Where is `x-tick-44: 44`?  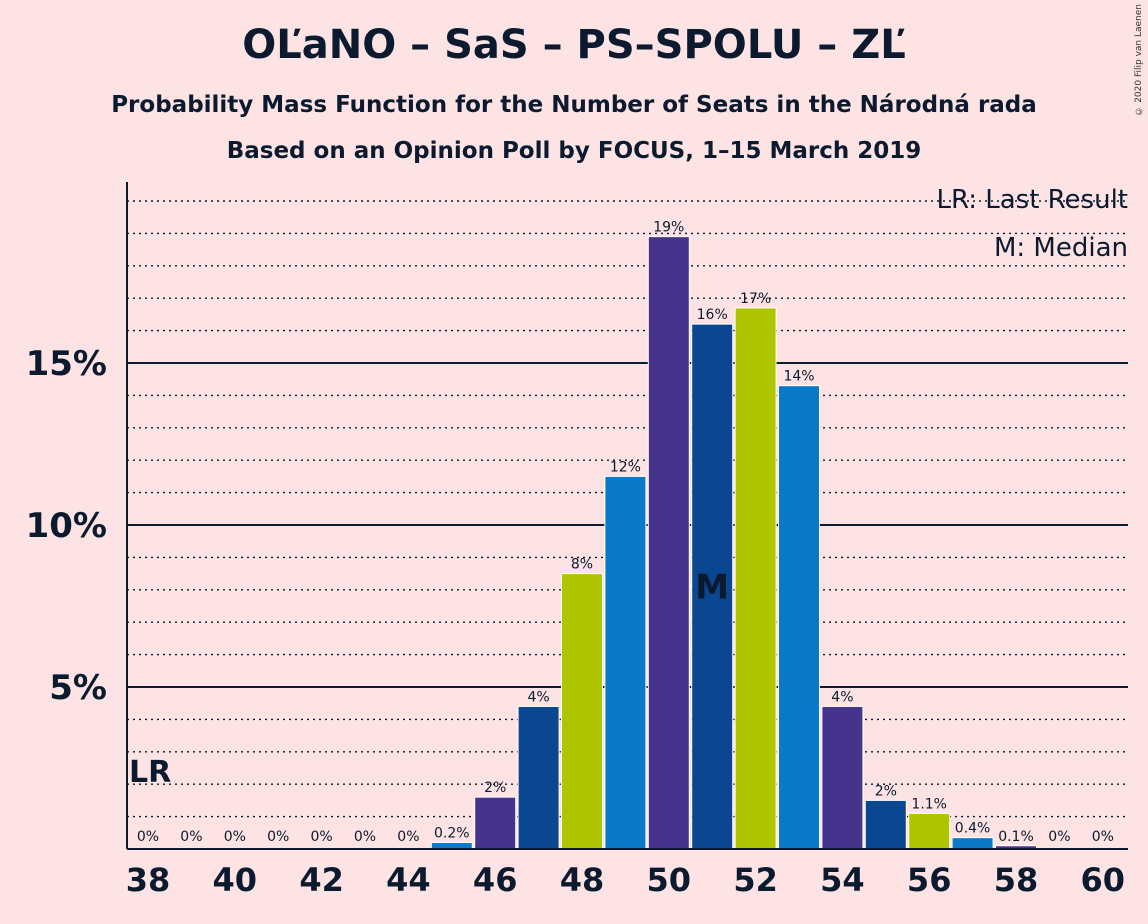
x-tick-44: 44 is located at coordinates (408, 880).